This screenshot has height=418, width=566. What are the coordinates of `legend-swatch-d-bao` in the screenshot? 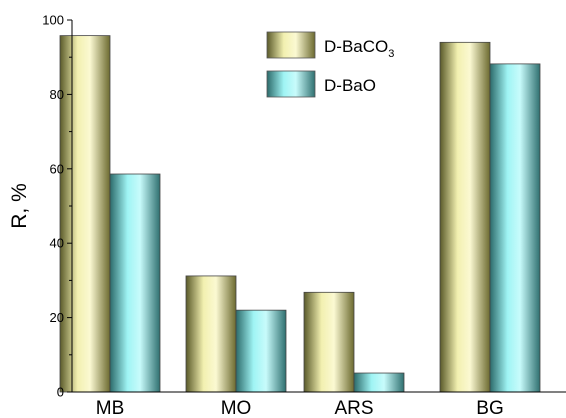 It's located at (291, 84).